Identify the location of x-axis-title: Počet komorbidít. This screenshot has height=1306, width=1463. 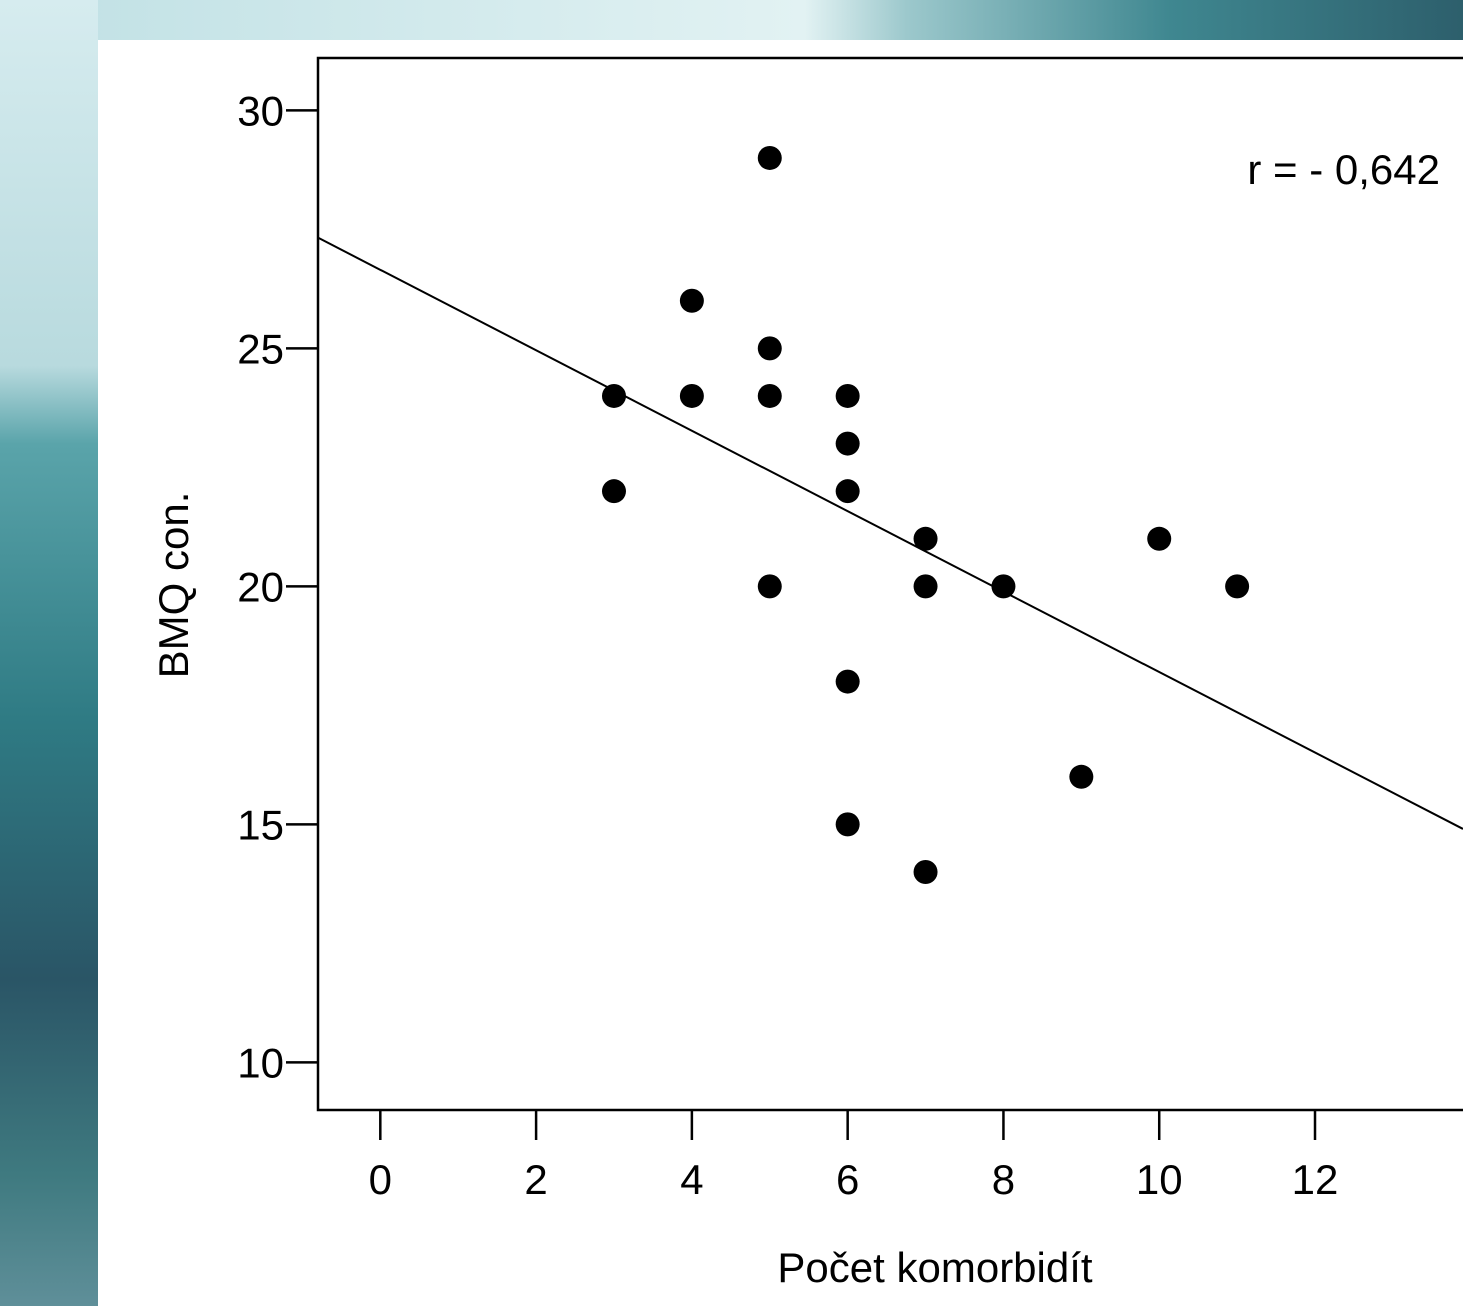
(934, 1267).